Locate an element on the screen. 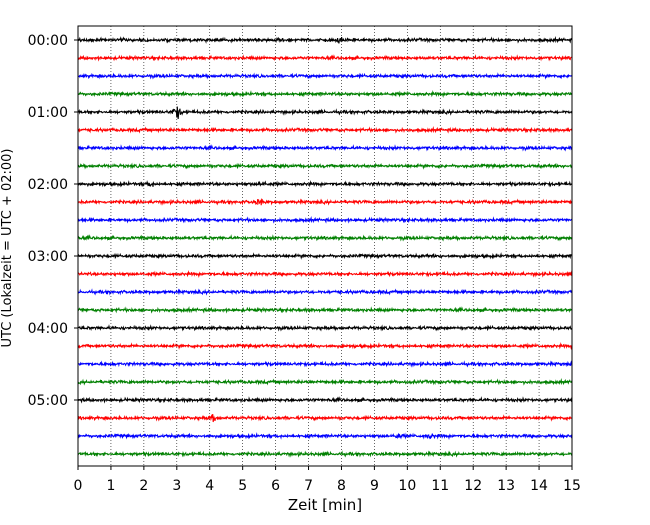 This screenshot has height=525, width=650. x-tick-label: 4 is located at coordinates (209, 486).